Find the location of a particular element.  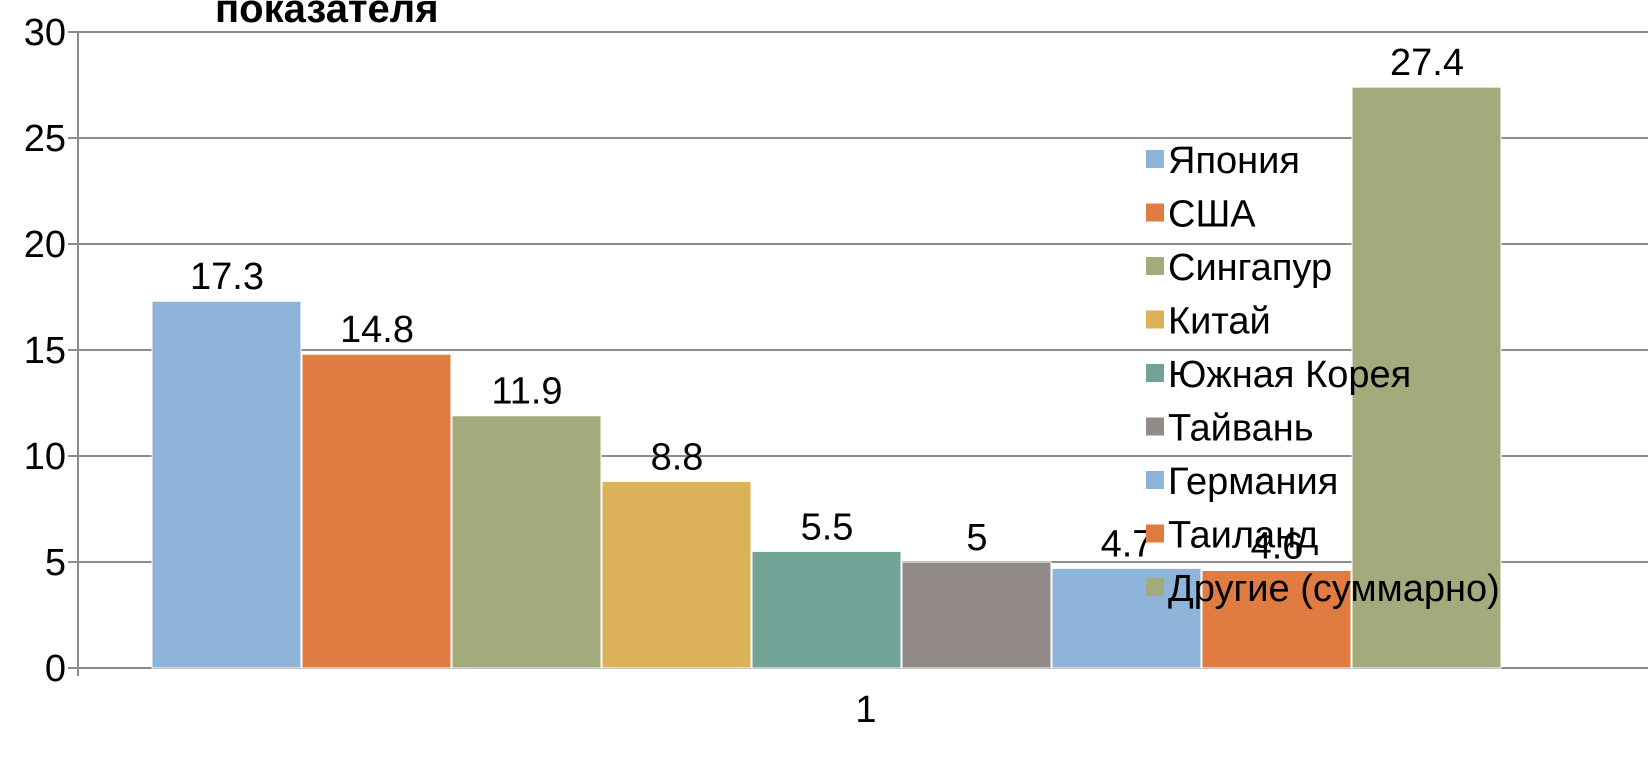

legend-entry-8: Таиланд is located at coordinates (1243, 536).